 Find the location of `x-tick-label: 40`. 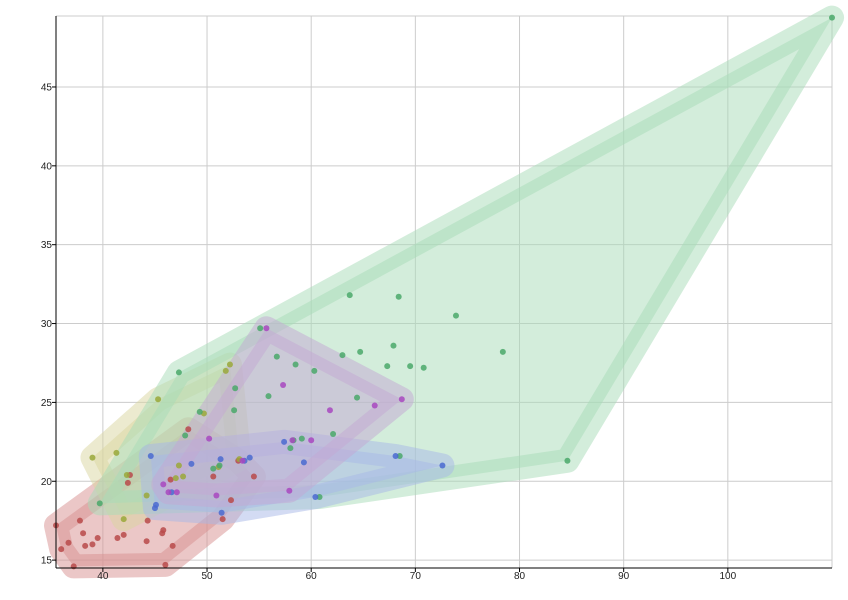

x-tick-label: 40 is located at coordinates (103, 576).